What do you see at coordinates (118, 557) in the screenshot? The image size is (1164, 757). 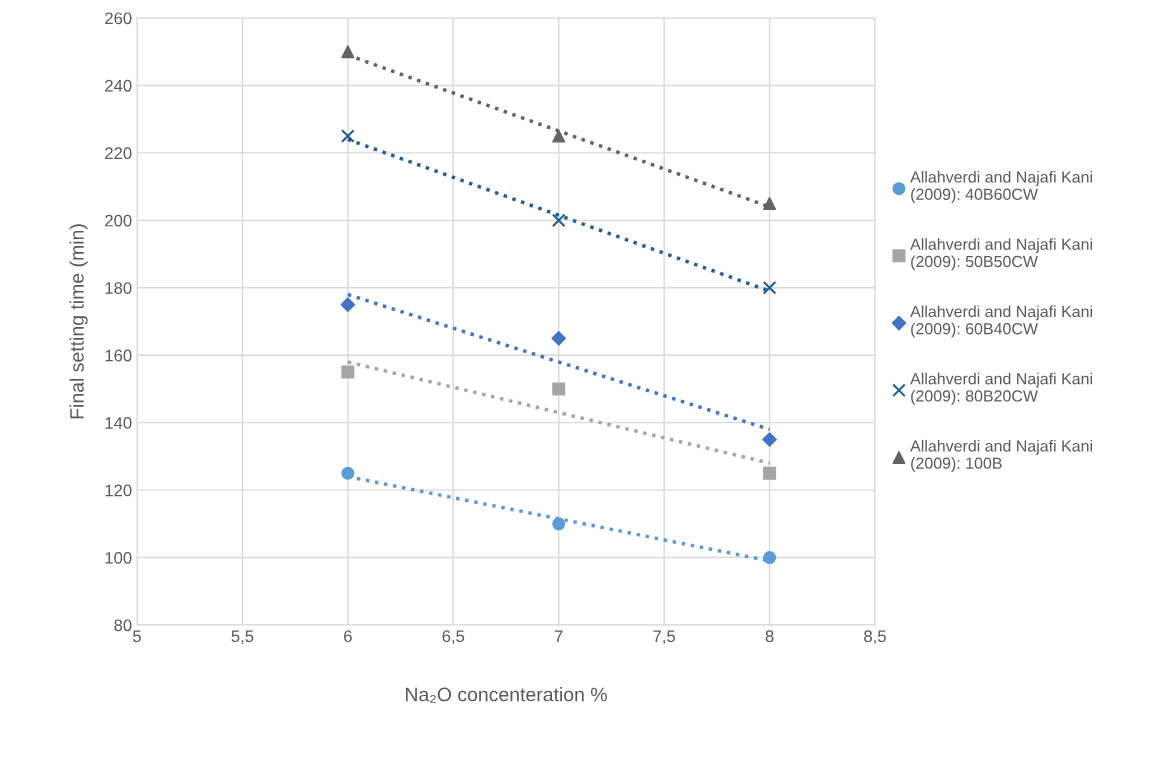 I see `y-tick-label: 100` at bounding box center [118, 557].